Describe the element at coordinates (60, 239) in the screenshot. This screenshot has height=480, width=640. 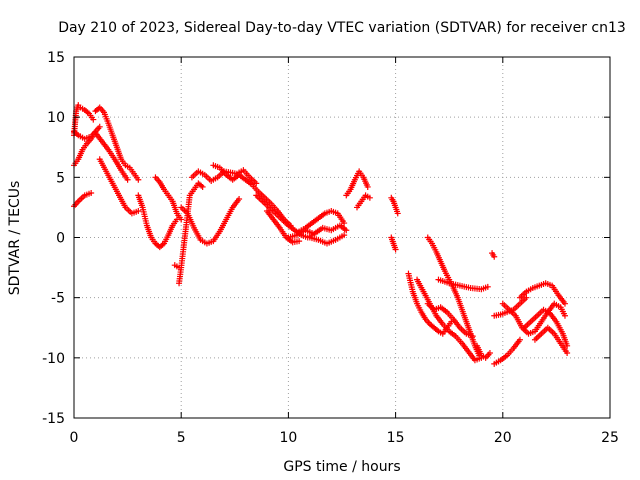
I see `y-tick-label: 0` at that location.